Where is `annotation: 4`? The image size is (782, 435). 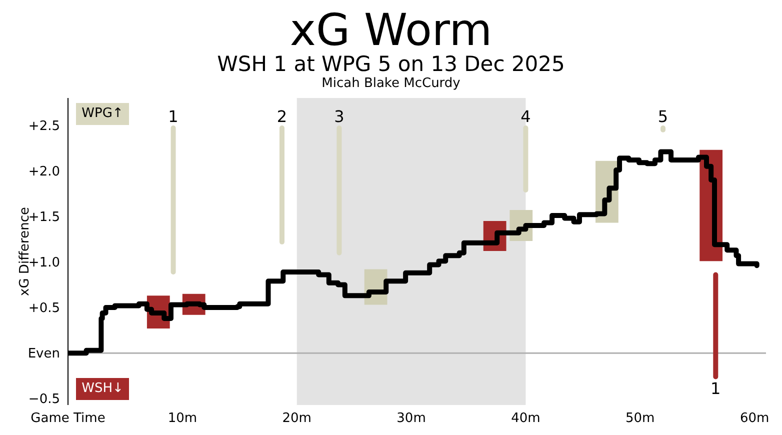 annotation: 4 is located at coordinates (525, 116).